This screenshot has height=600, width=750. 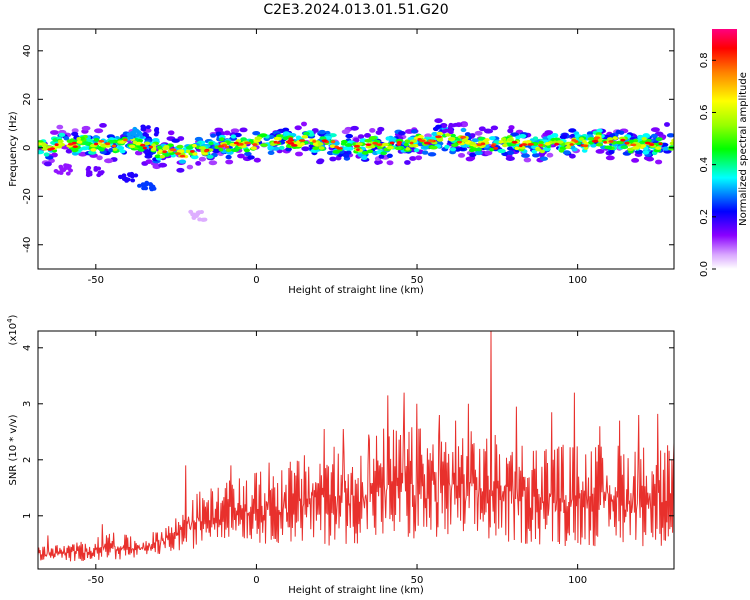 What do you see at coordinates (704, 269) in the screenshot?
I see `colorbar-tick-label: 0.0` at bounding box center [704, 269].